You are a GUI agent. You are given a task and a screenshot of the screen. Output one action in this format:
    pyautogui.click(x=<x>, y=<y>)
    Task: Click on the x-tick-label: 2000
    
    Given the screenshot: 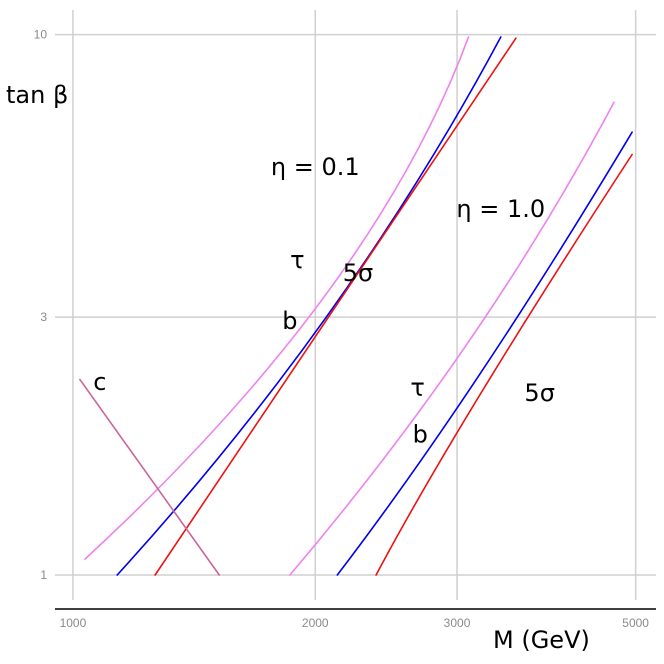 What is the action you would take?
    pyautogui.click(x=315, y=623)
    